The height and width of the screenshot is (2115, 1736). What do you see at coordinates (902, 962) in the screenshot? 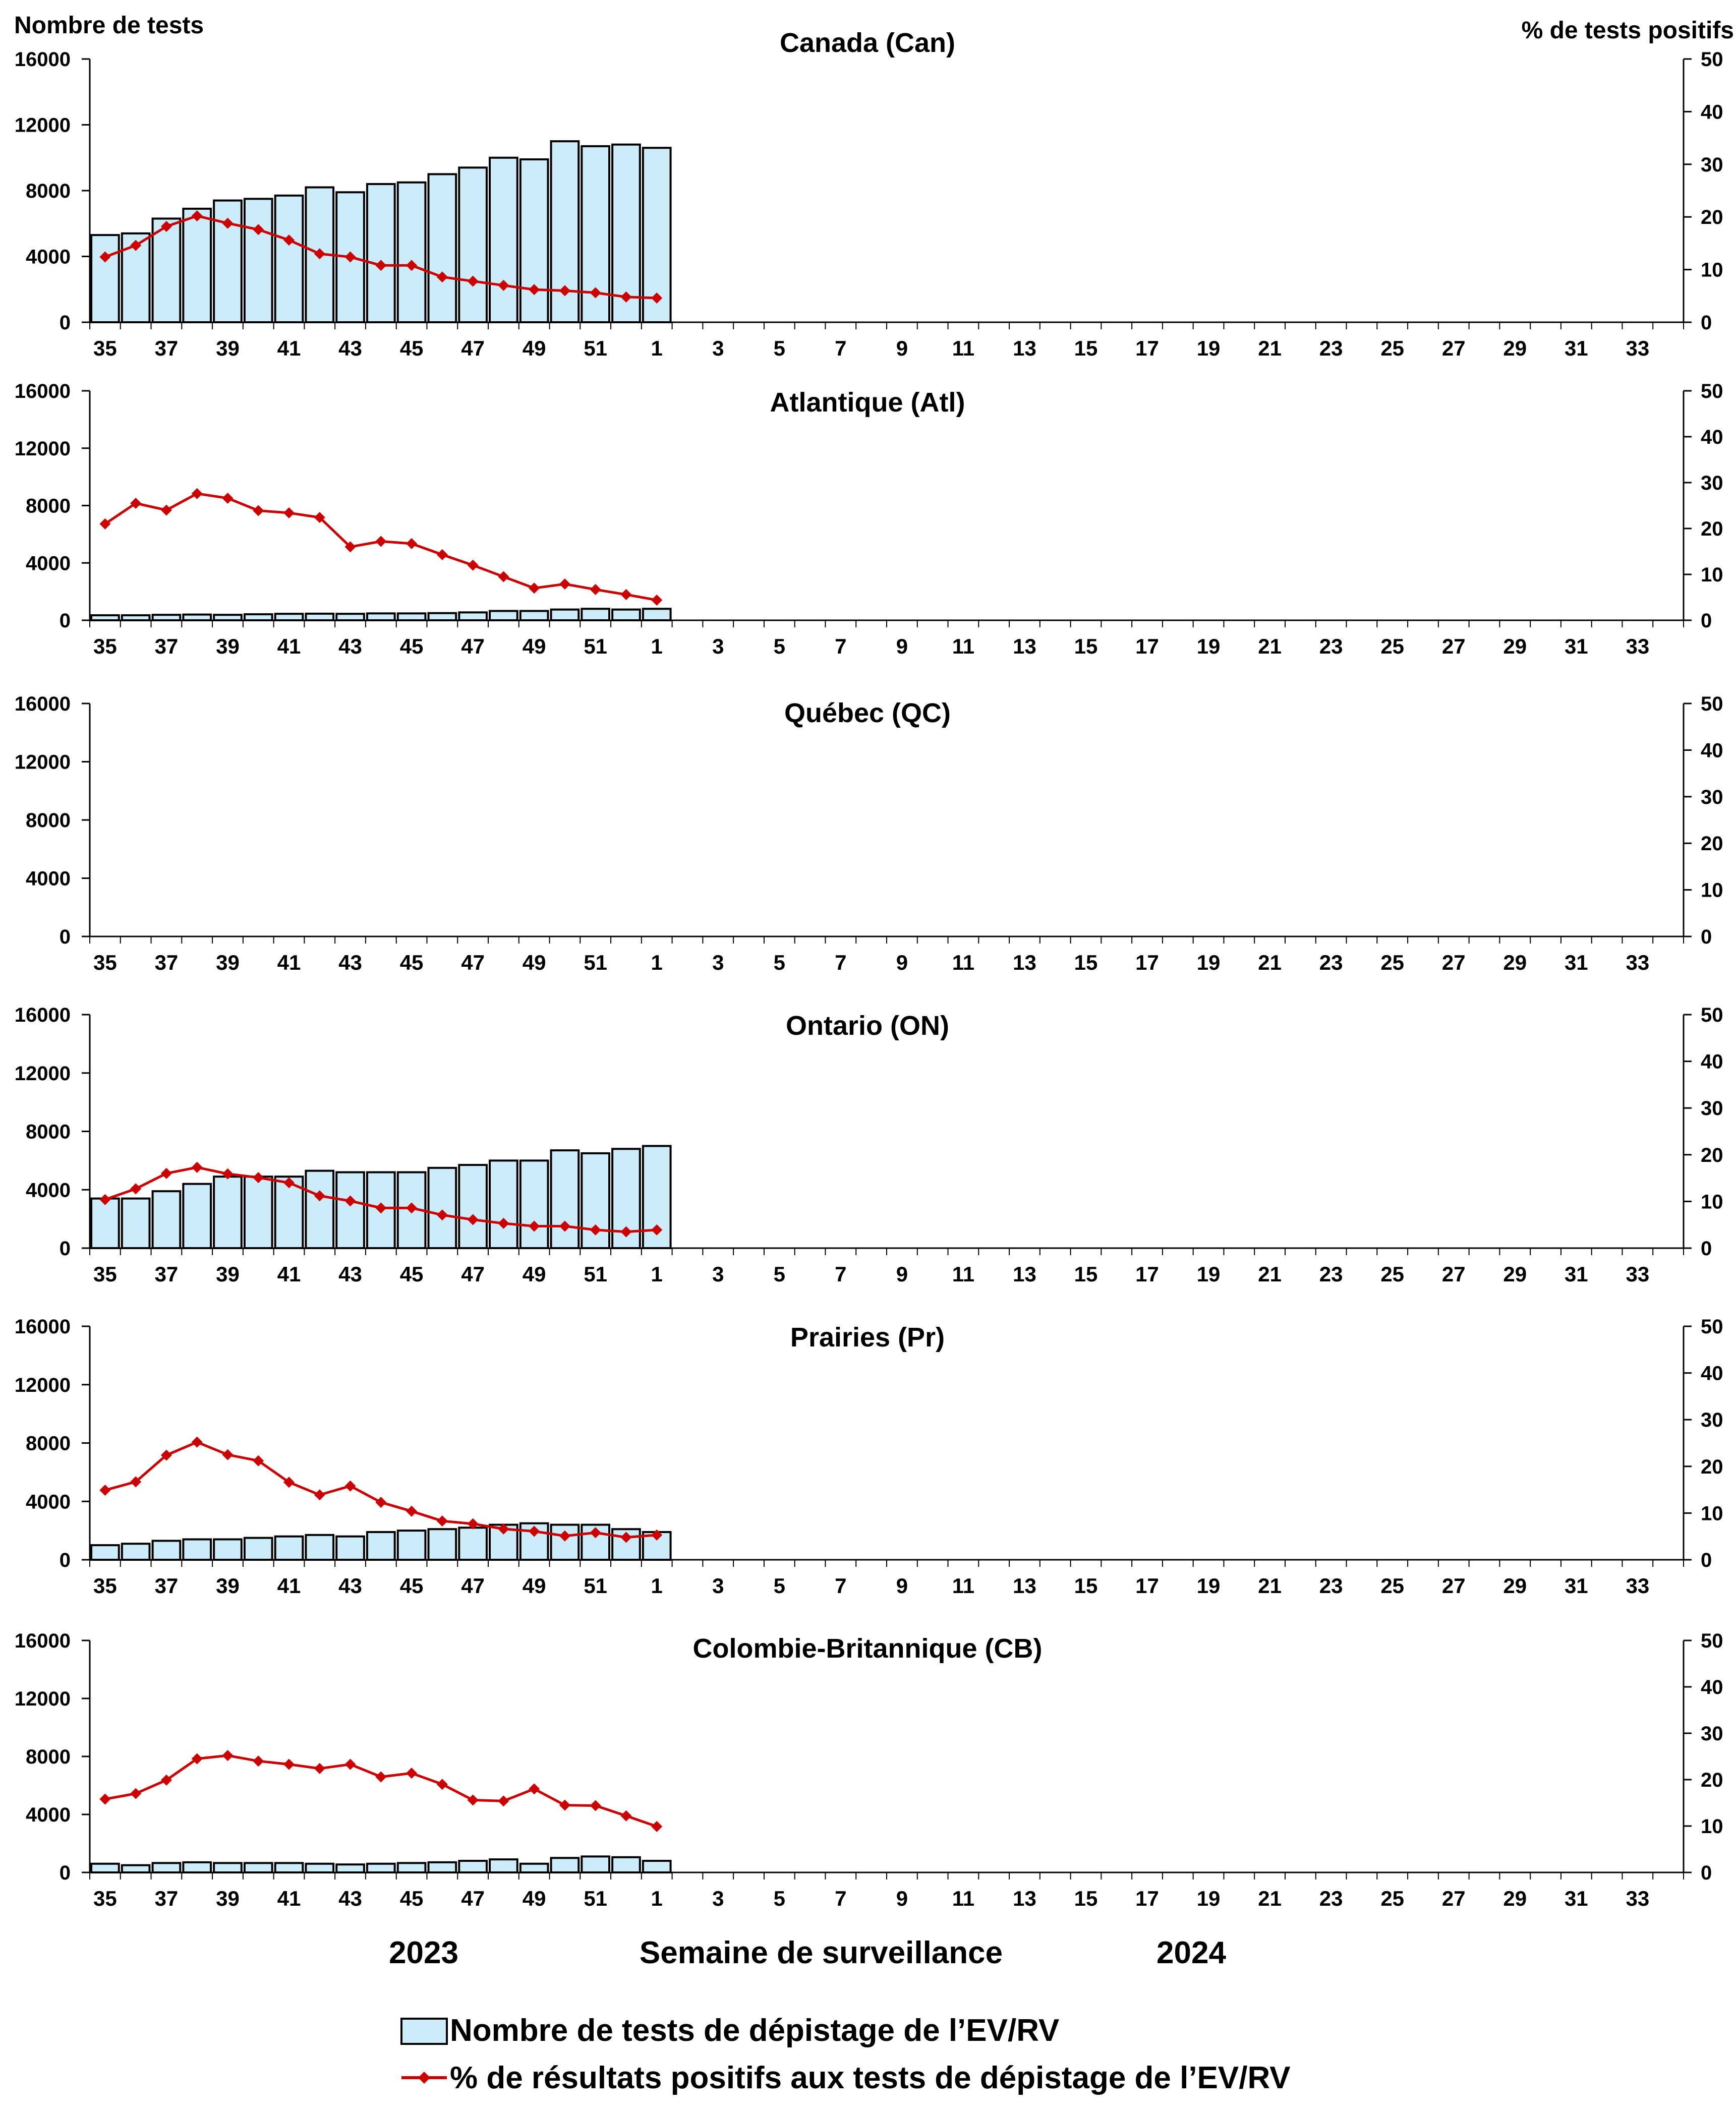
I see `x-tick-label: 9` at bounding box center [902, 962].